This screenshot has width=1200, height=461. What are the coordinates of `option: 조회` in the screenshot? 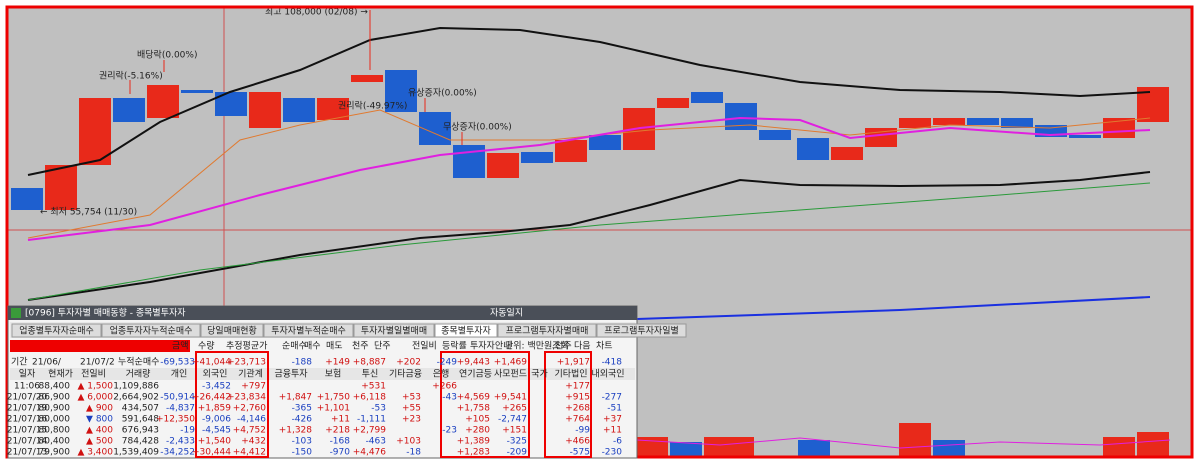 It's located at (560, 346).